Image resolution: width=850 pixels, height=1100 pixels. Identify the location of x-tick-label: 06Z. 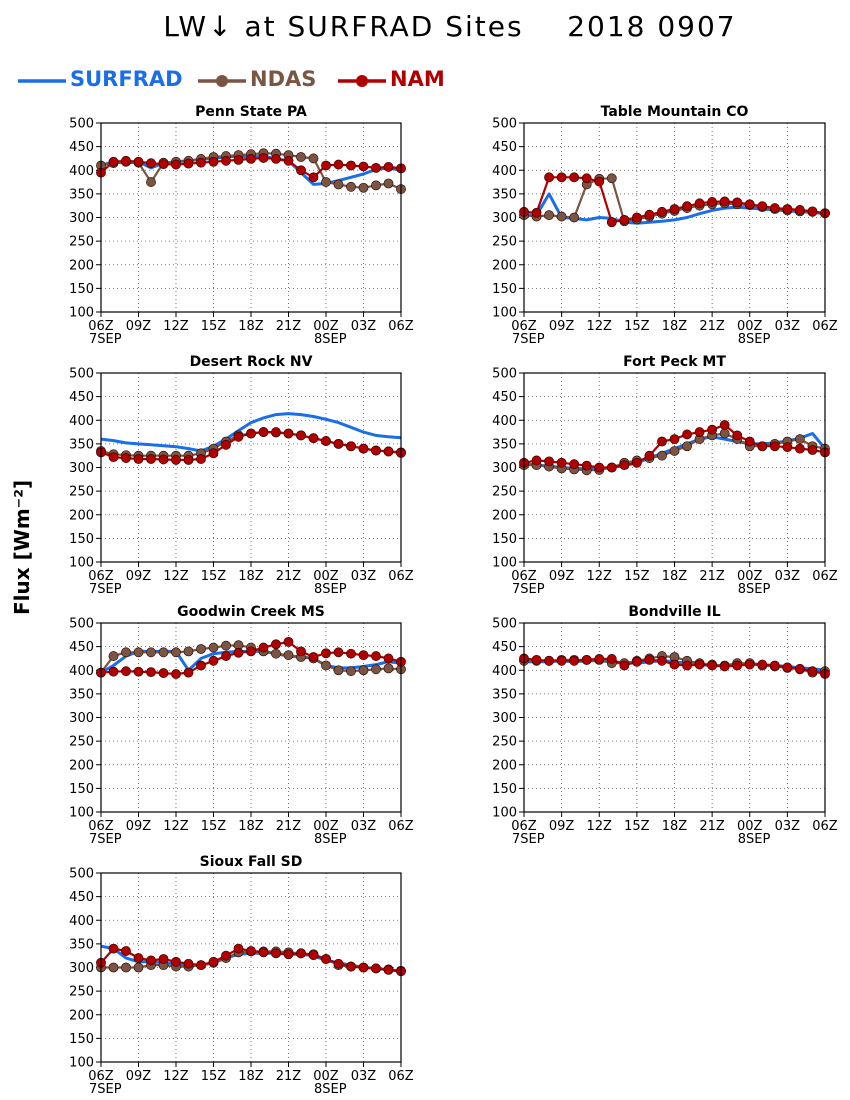
(825, 326).